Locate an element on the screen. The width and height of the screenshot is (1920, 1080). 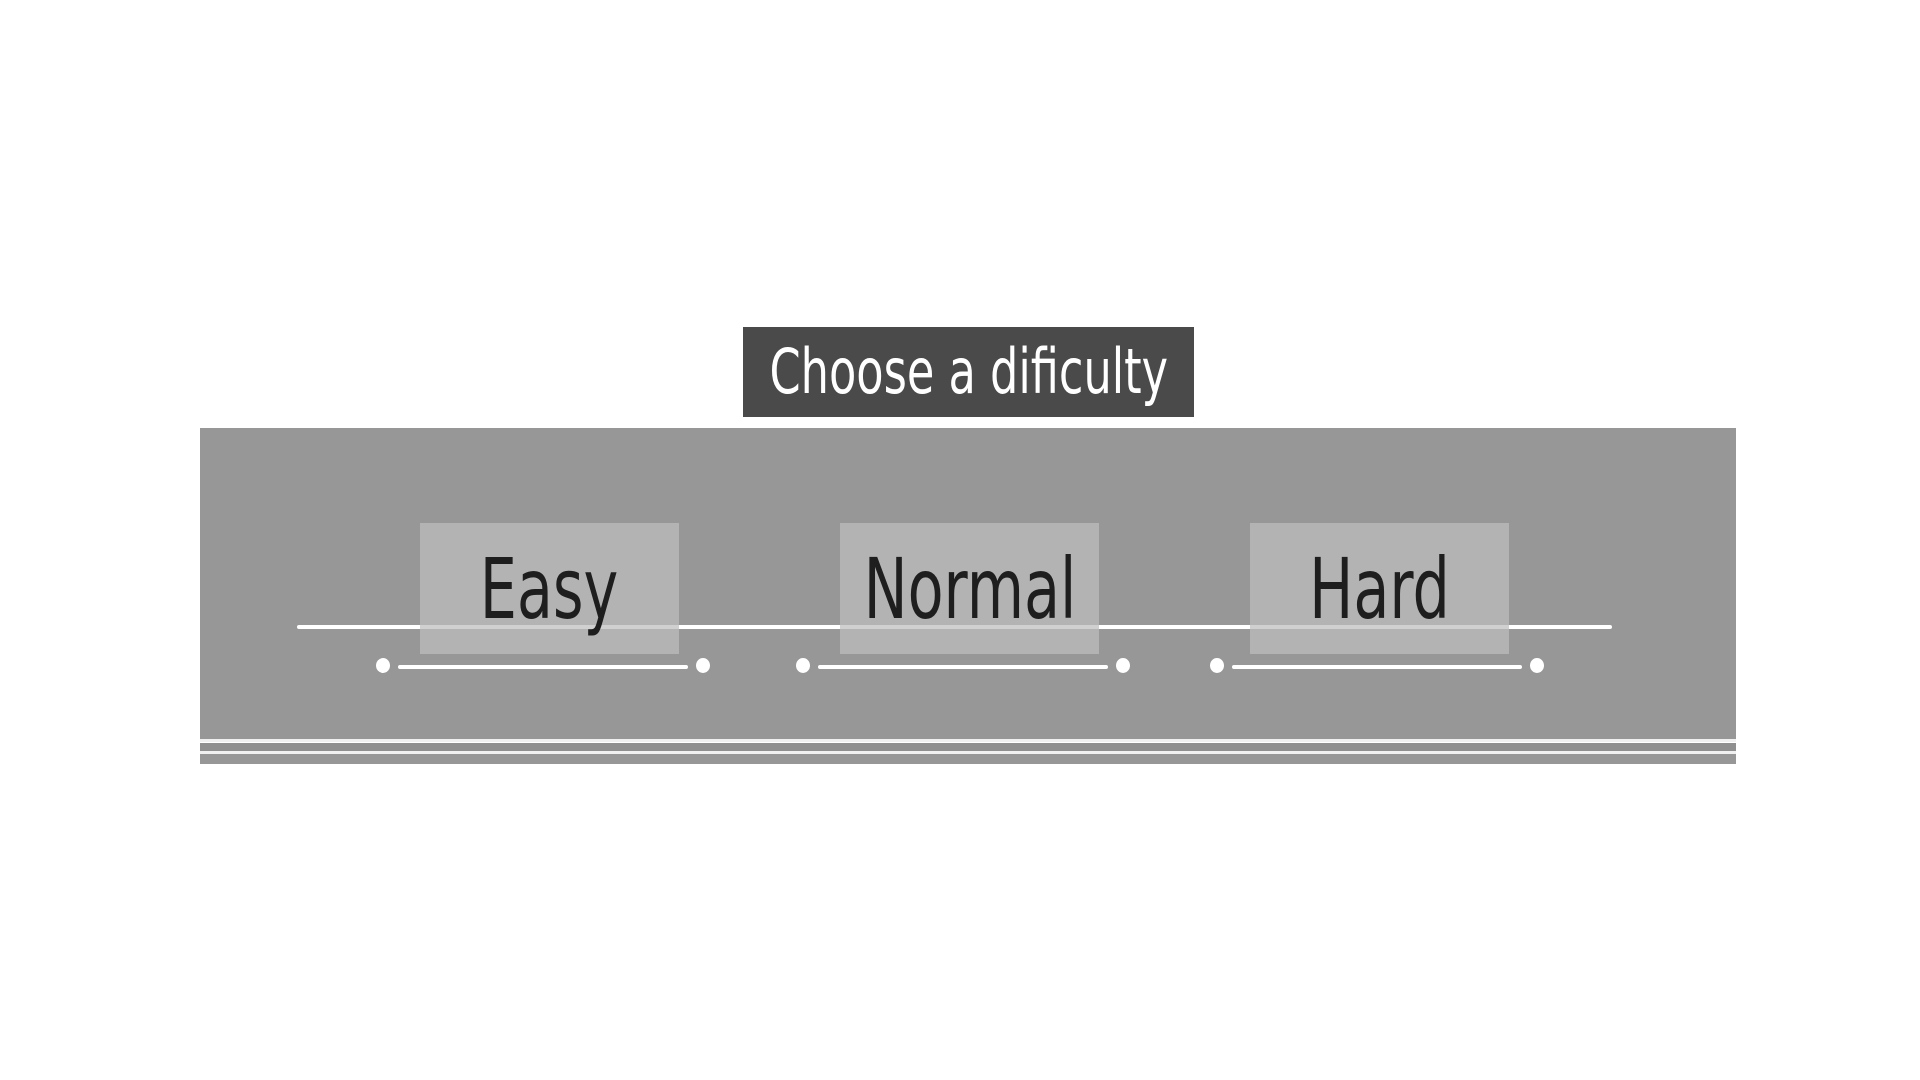
title-banner: Choose a dificulty is located at coordinates (968, 372).